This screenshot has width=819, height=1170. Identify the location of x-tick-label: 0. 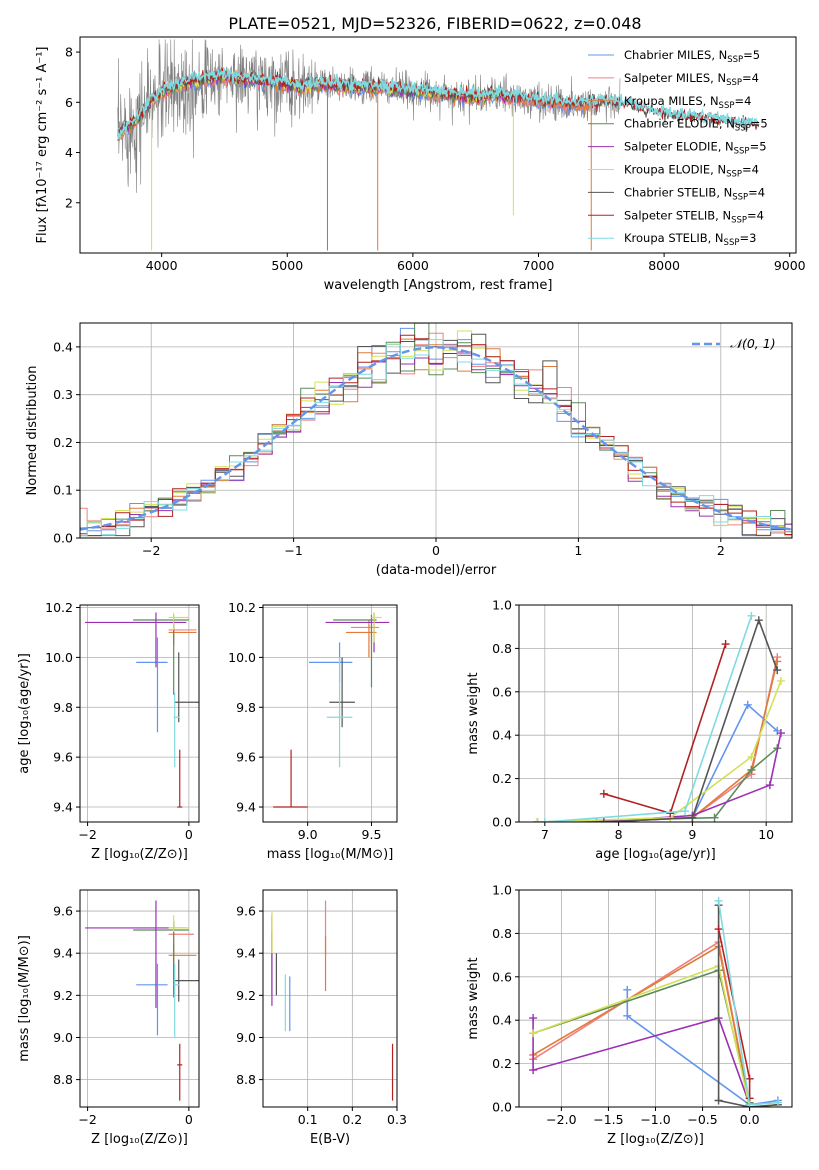
(436, 550).